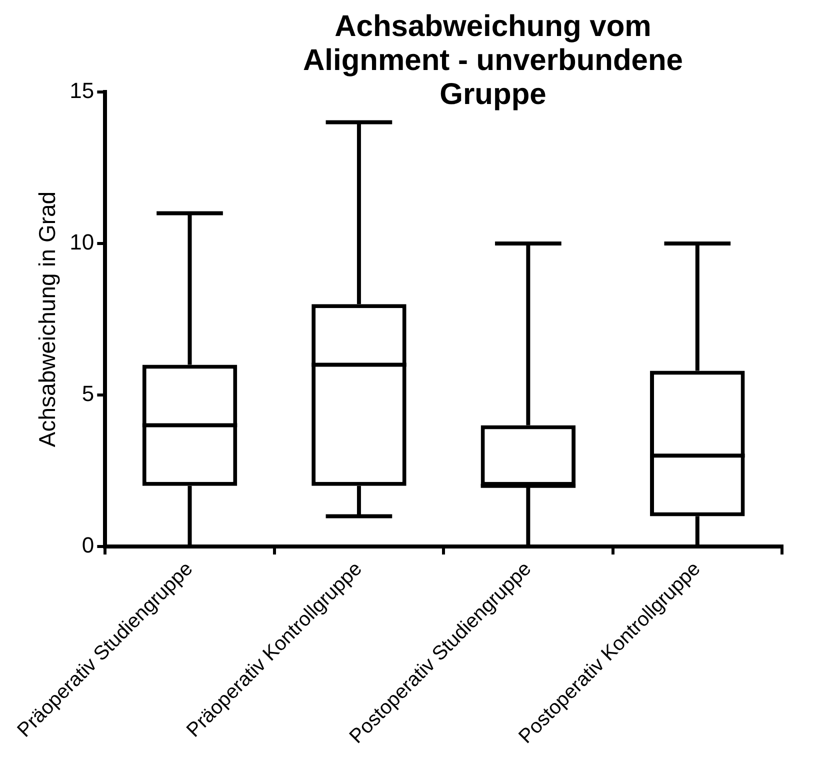 This screenshot has height=760, width=840. I want to click on y-tick-label: 5, so click(88, 393).